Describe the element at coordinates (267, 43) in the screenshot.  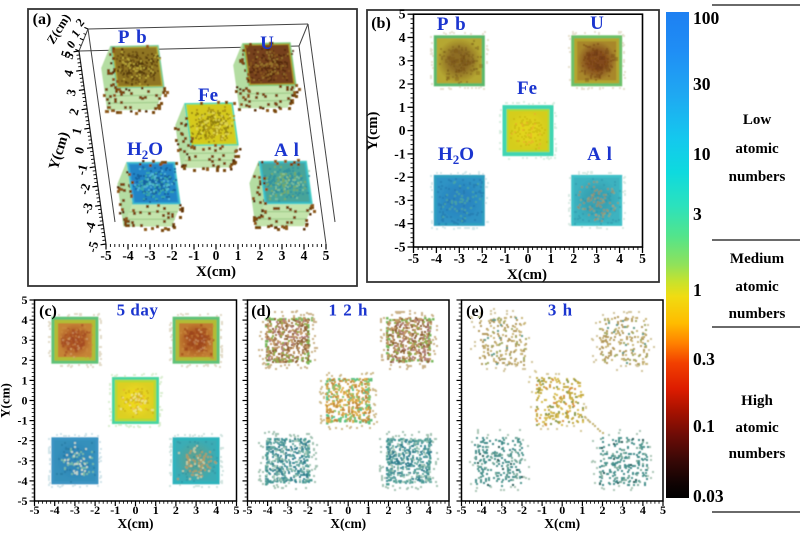
I see `svg-text: U` at that location.